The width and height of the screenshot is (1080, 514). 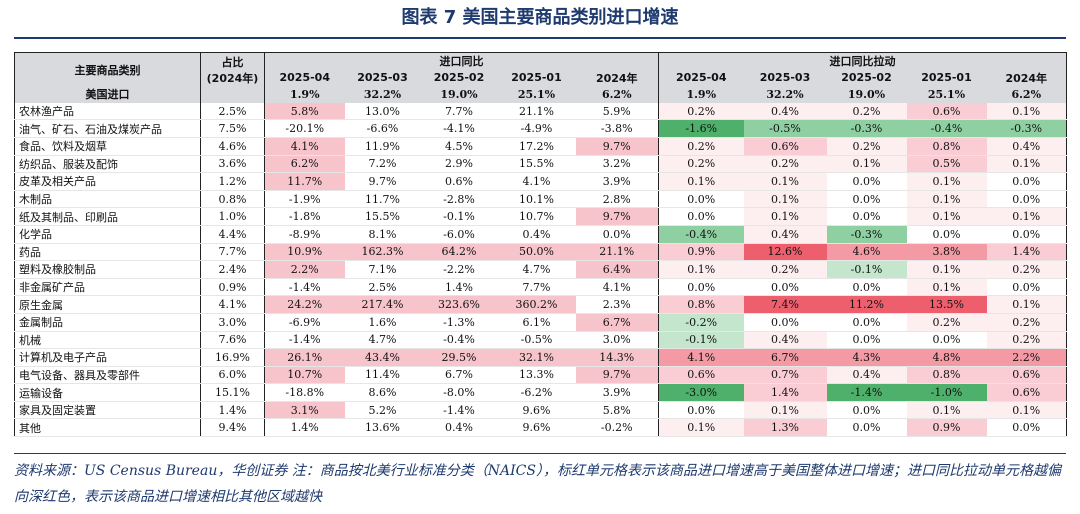 I want to click on header-yoy-2: 2025-02, so click(x=459, y=78).